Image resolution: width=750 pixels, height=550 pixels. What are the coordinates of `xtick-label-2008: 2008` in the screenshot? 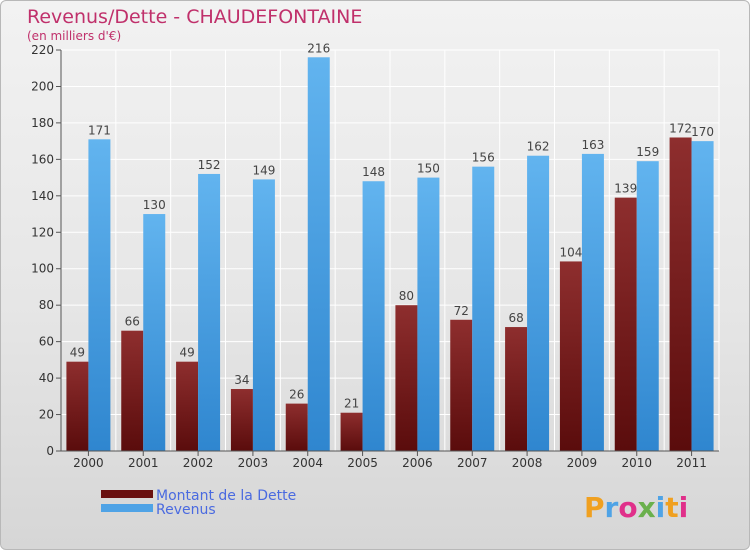 It's located at (527, 463).